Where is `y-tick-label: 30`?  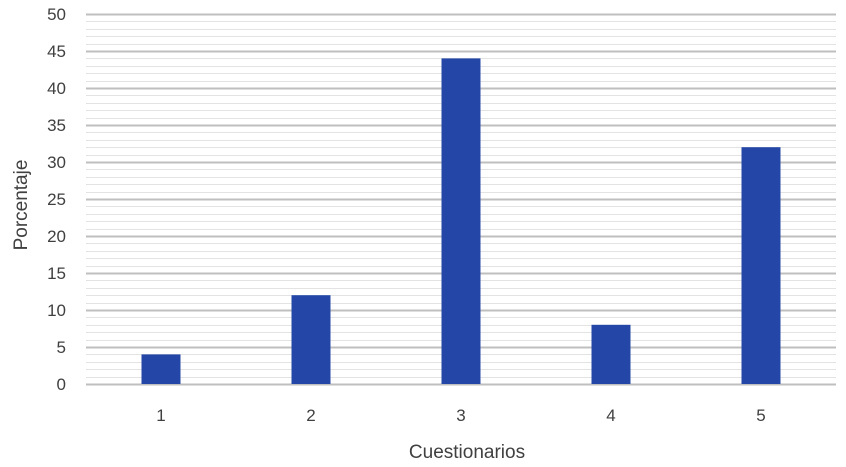 y-tick-label: 30 is located at coordinates (56, 162).